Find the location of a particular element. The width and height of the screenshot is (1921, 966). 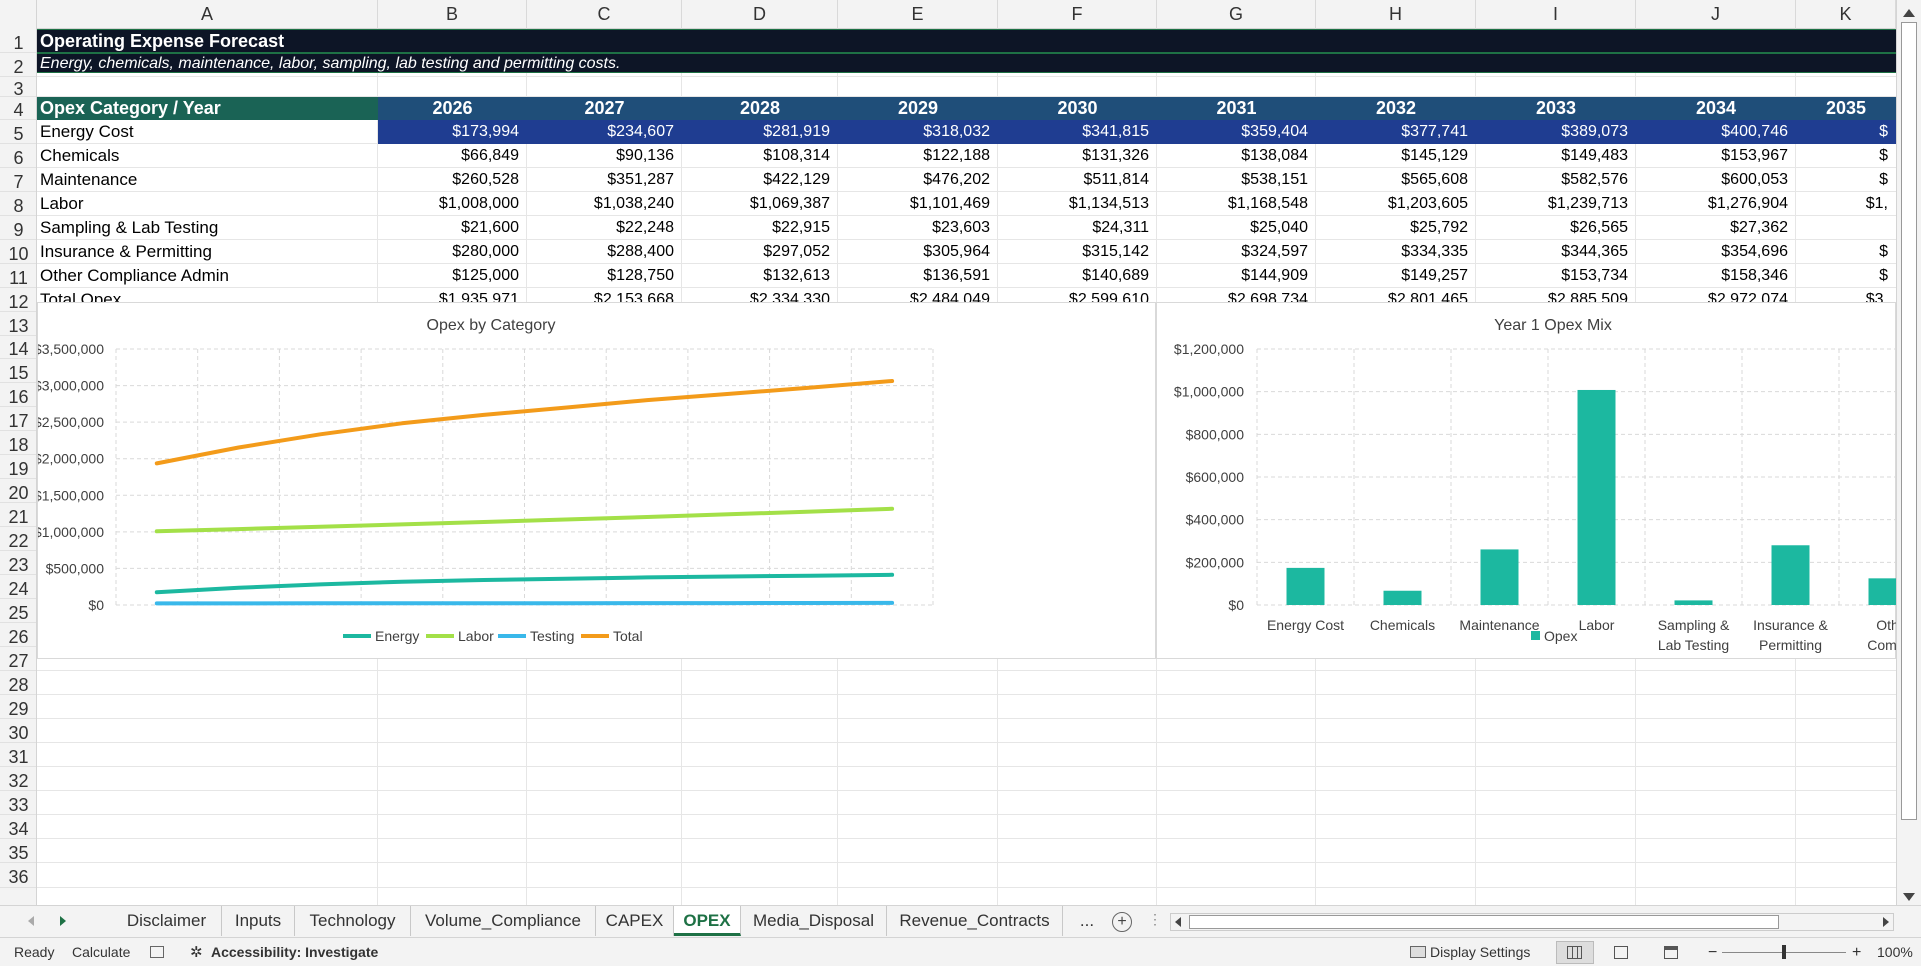

tab-opex: OPEX is located at coordinates (707, 921).